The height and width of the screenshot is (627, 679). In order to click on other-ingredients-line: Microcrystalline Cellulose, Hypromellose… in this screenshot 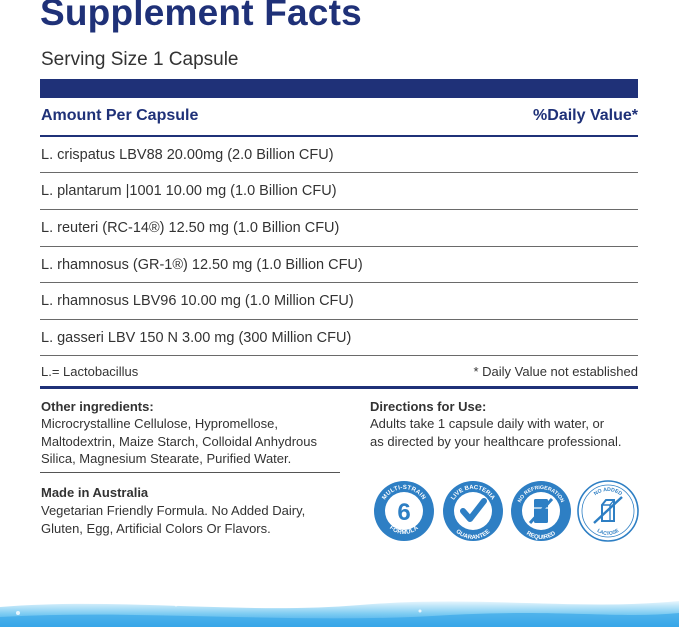, I will do `click(159, 423)`.